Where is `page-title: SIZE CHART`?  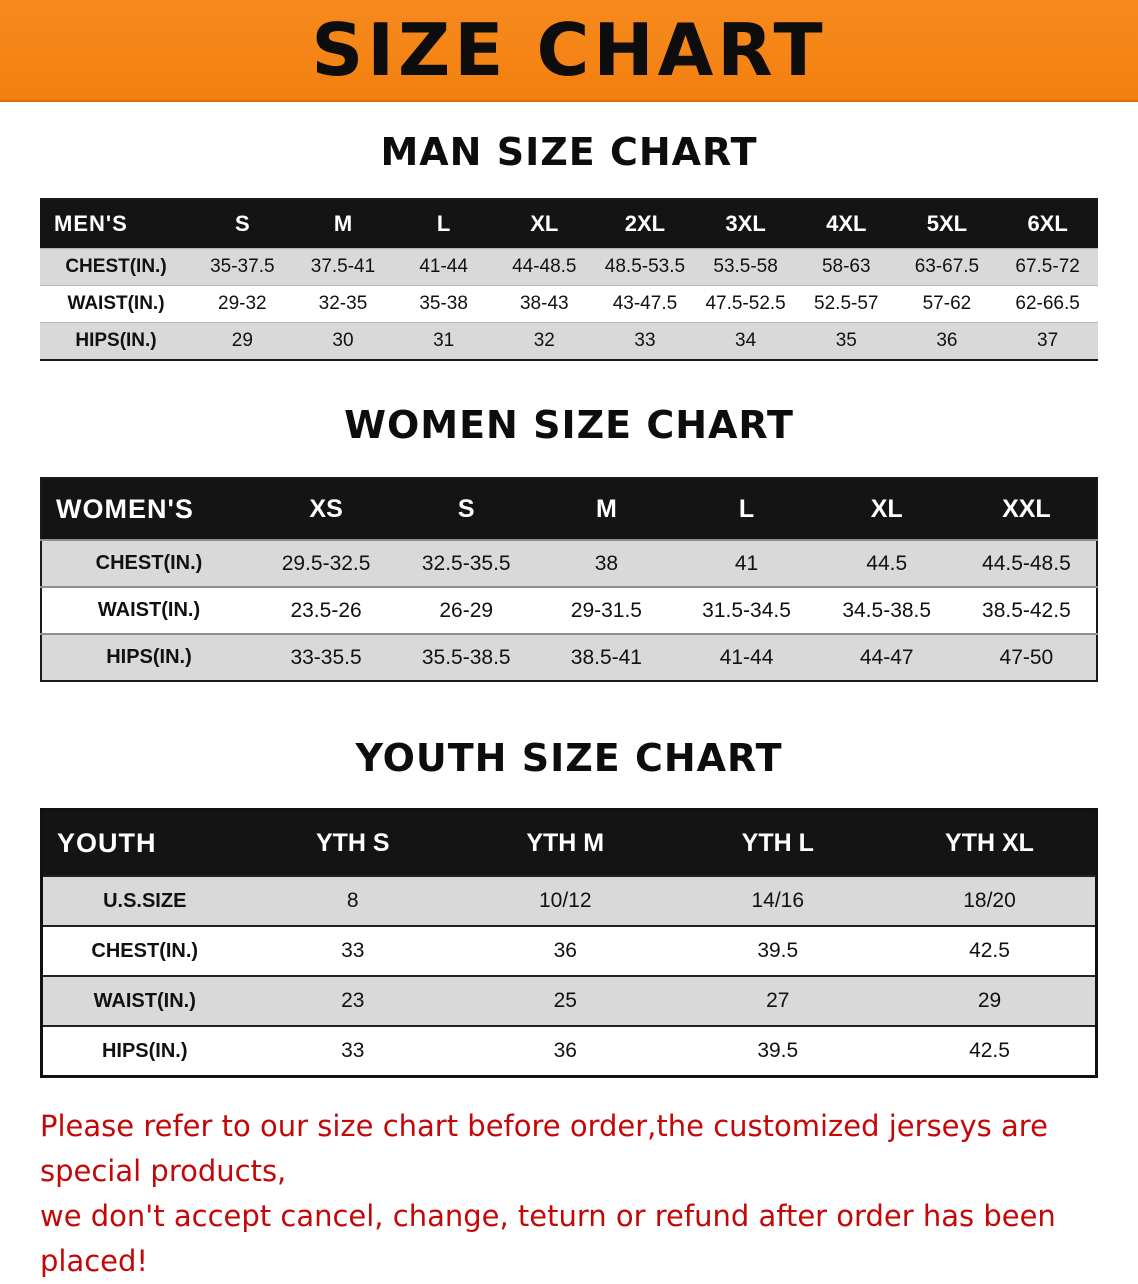 page-title: SIZE CHART is located at coordinates (569, 50).